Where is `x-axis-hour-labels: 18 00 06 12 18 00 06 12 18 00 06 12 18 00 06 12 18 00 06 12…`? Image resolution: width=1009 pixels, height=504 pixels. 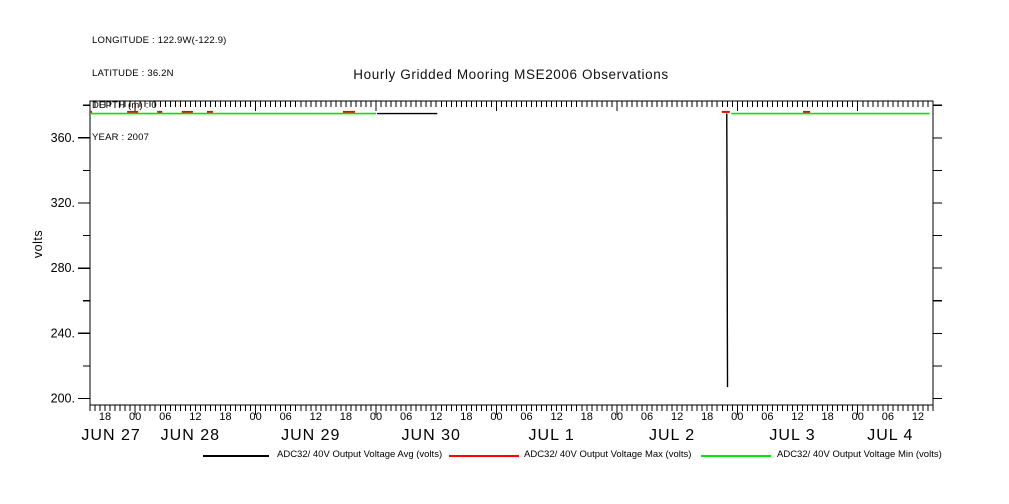
x-axis-hour-labels: 18 00 06 12 18 00 06 12 18 00 06 12 18 00 06 12 18 00 06 12… is located at coordinates (511, 417).